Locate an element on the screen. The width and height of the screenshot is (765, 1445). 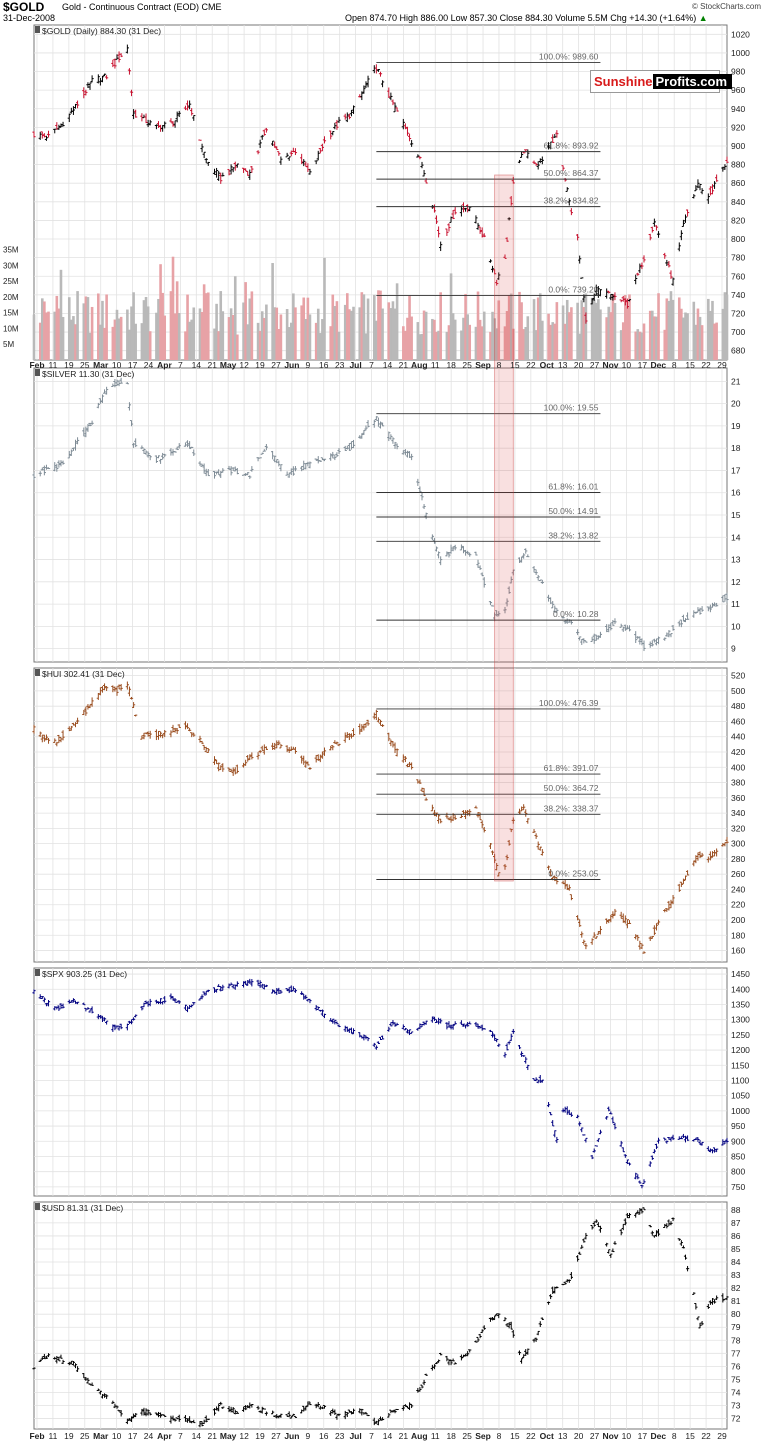
volume-tick-label: 5M is located at coordinates (8, 344).